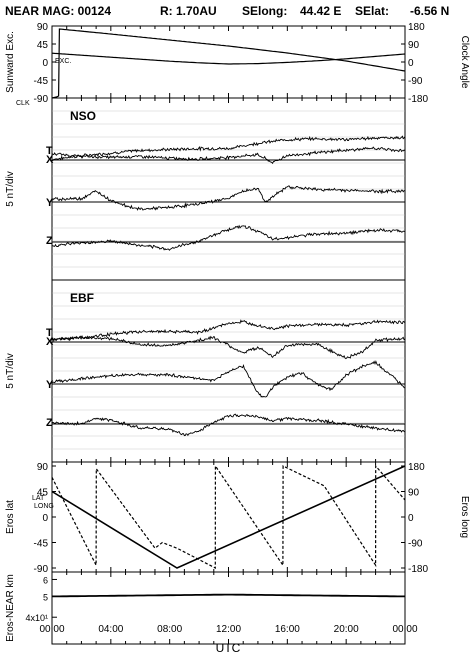 The width and height of the screenshot is (473, 656). I want to click on series-line-long, so click(228, 516).